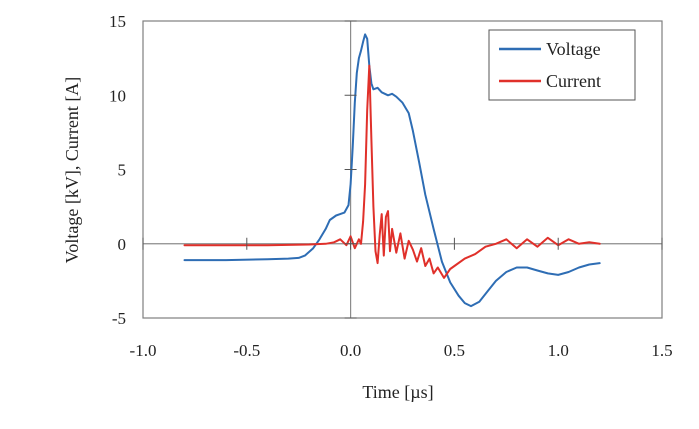 The image size is (699, 429). I want to click on x-tick-label: 0.5, so click(454, 350).